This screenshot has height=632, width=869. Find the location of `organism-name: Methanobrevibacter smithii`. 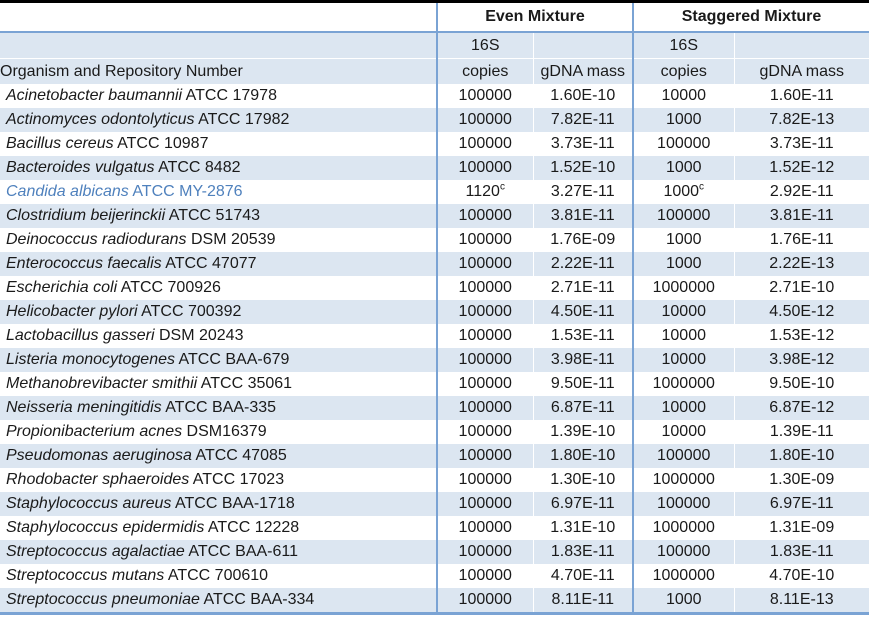

organism-name: Methanobrevibacter smithii is located at coordinates (102, 383).